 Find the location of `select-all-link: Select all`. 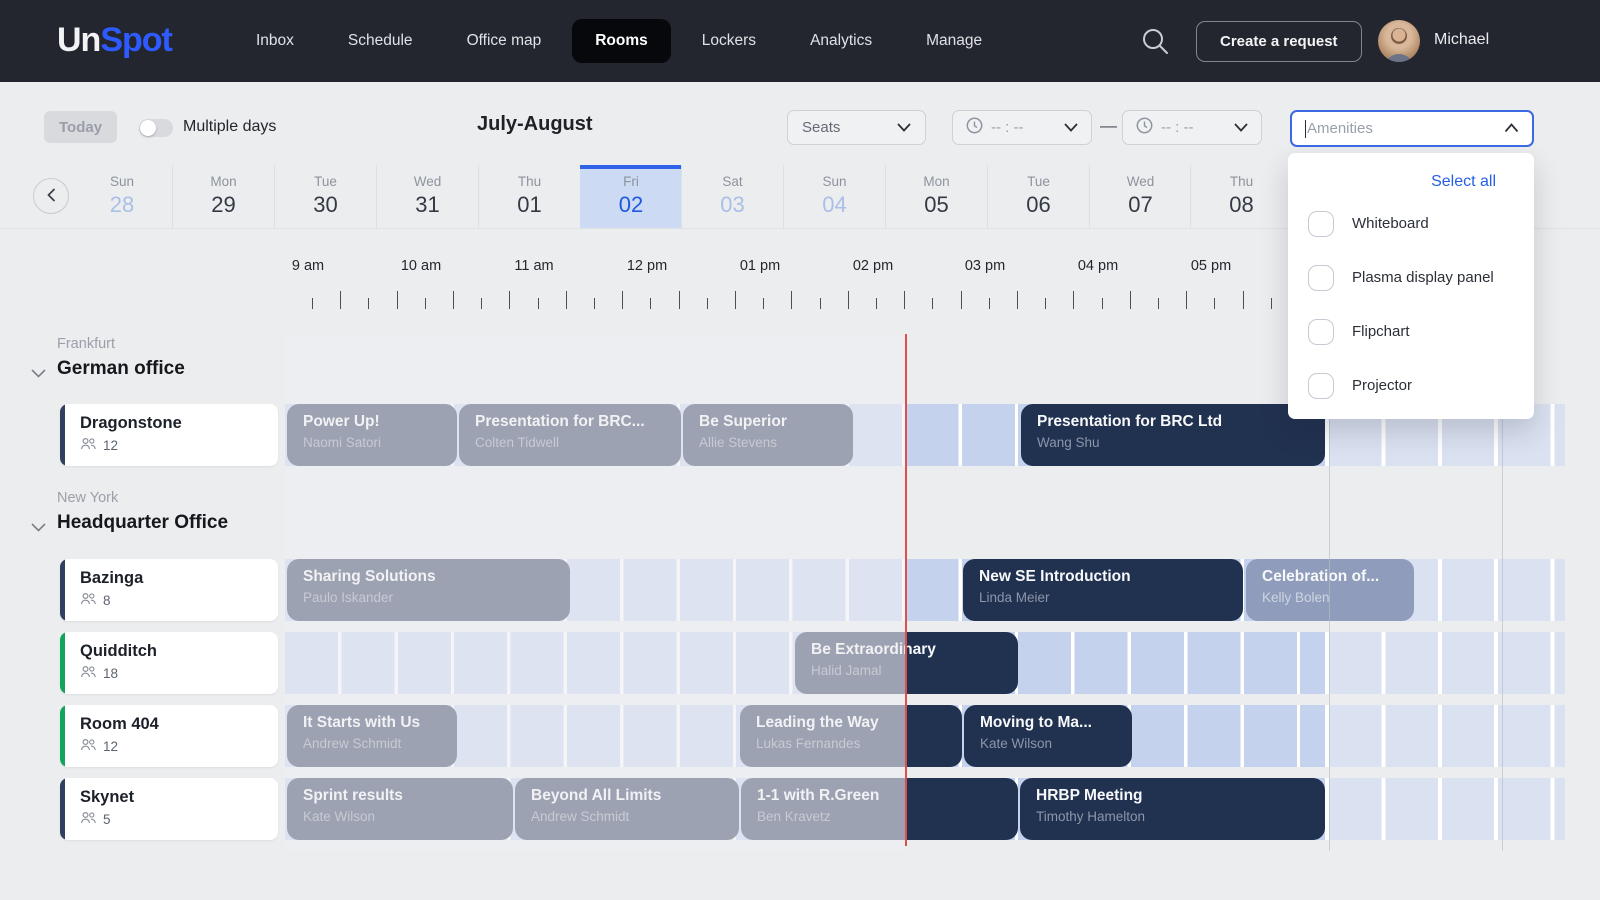

select-all-link: Select all is located at coordinates (1463, 181).